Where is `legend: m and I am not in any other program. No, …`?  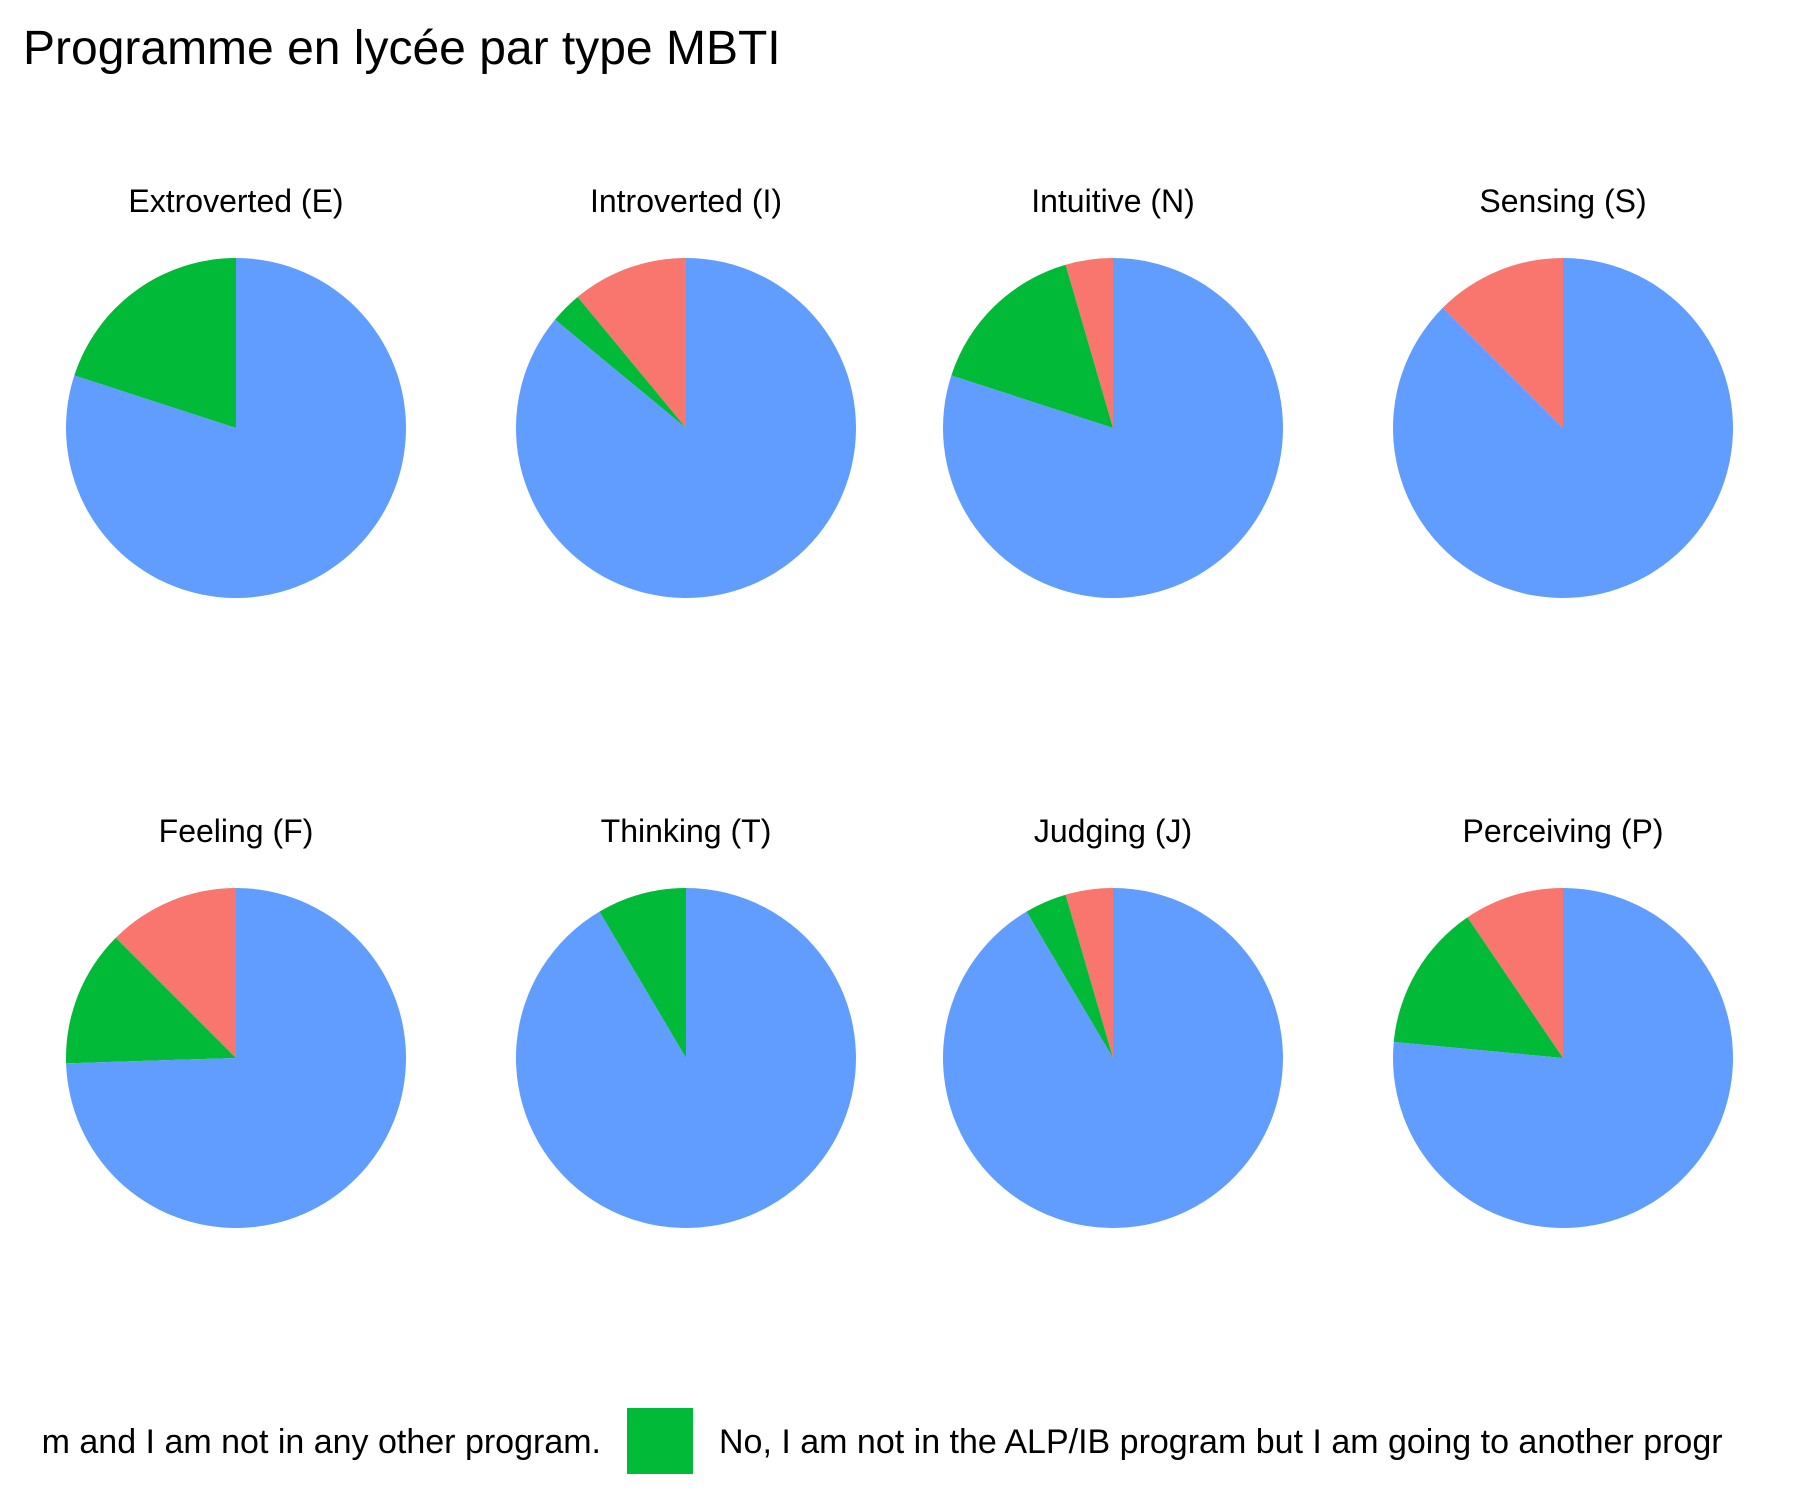 legend: m and I am not in any other program. No, … is located at coordinates (882, 1441).